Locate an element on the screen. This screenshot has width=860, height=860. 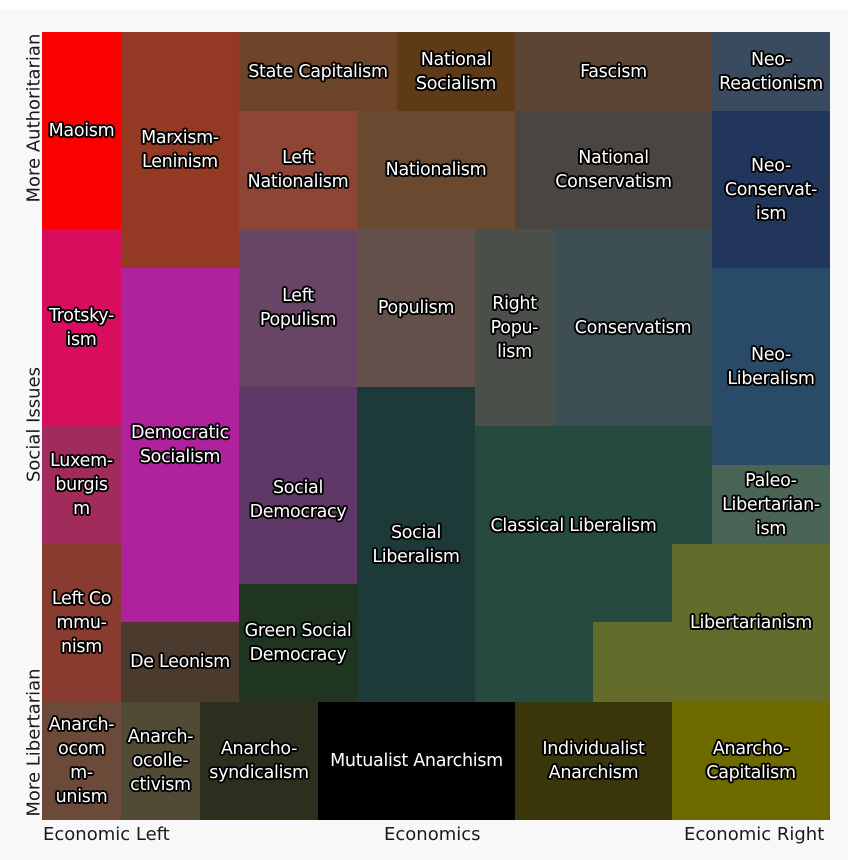
label-anarcho-collectivism: Anarch- ocolle- ctivism is located at coordinates (160, 761).